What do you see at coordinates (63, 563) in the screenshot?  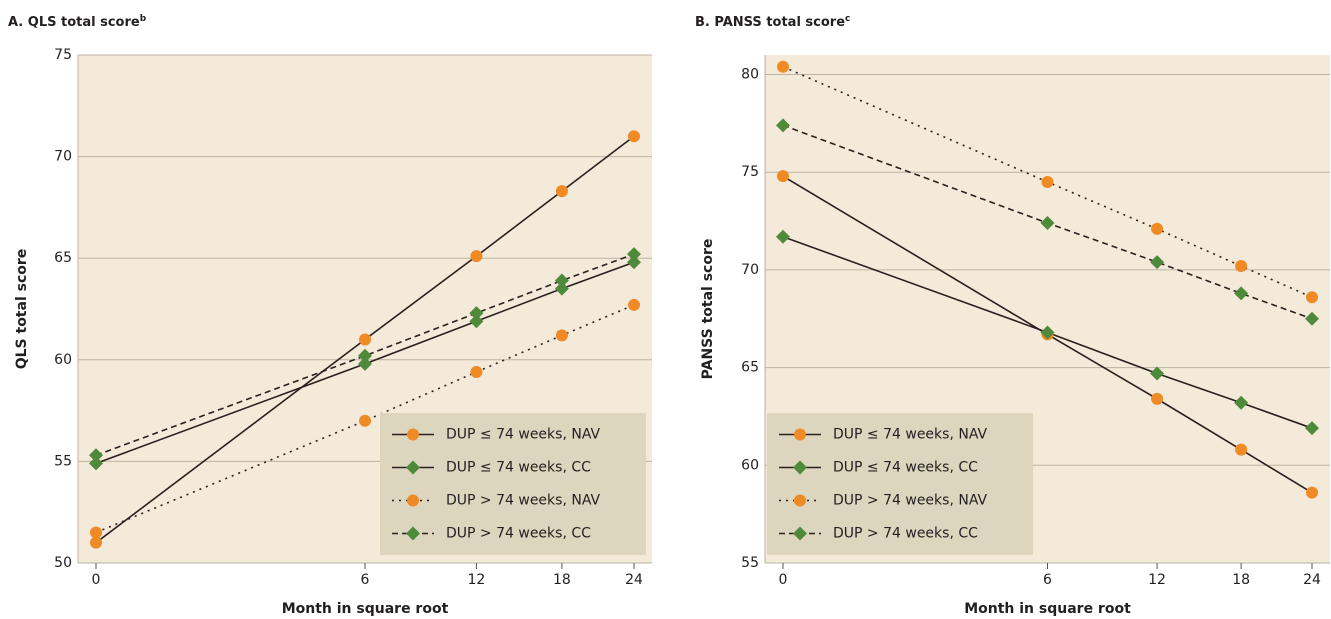 I see `y-tick-label: 50` at bounding box center [63, 563].